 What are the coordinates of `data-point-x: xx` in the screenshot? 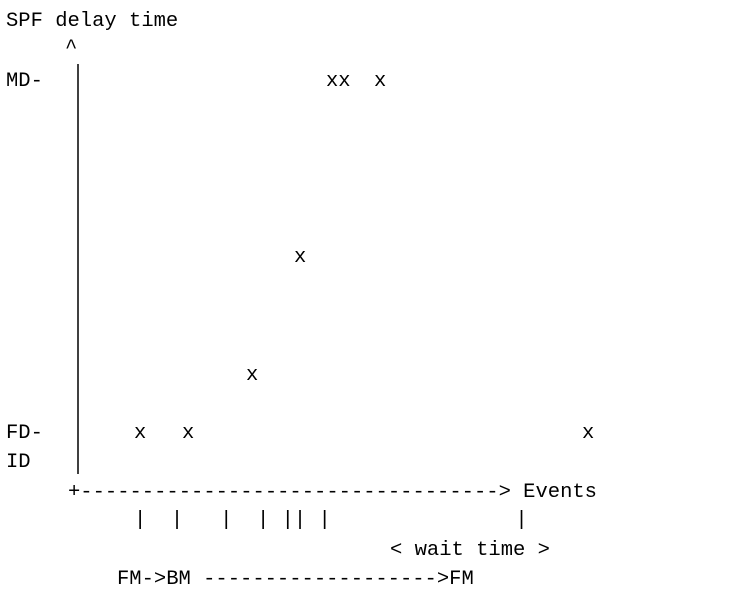 It's located at (338, 81).